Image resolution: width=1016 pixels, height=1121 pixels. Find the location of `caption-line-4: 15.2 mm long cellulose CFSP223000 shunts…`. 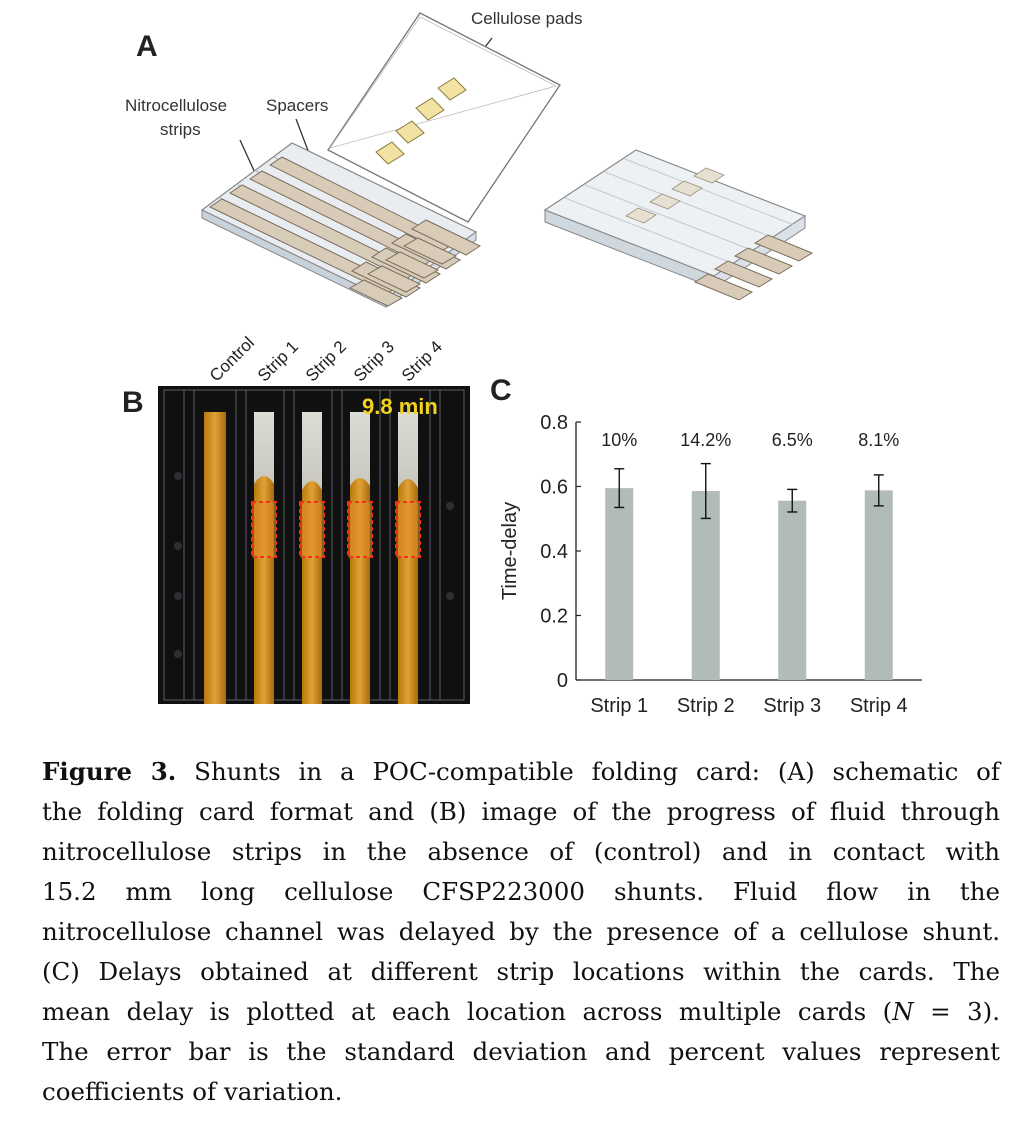

caption-line-4: 15.2 mm long cellulose CFSP223000 shunts… is located at coordinates (521, 891).